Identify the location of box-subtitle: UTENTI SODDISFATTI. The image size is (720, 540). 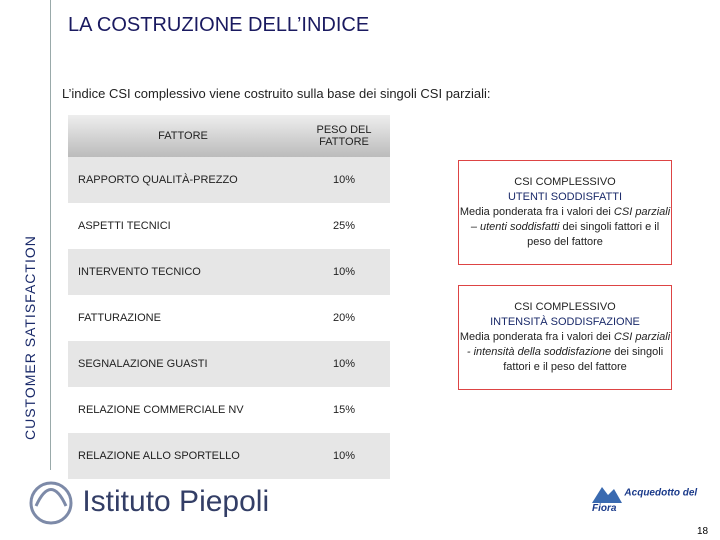
(565, 197).